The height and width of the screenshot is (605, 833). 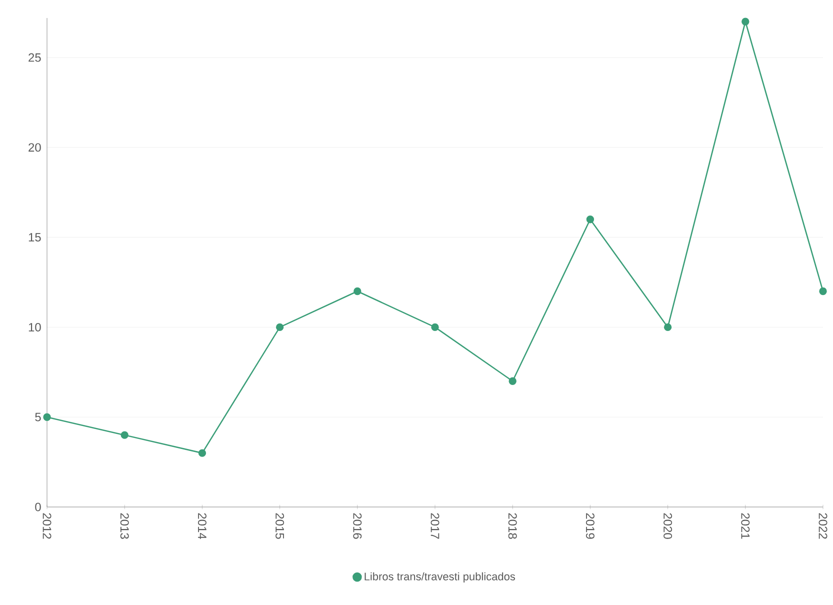 I want to click on legend-label: Libros trans/travesti publicados, so click(x=440, y=577).